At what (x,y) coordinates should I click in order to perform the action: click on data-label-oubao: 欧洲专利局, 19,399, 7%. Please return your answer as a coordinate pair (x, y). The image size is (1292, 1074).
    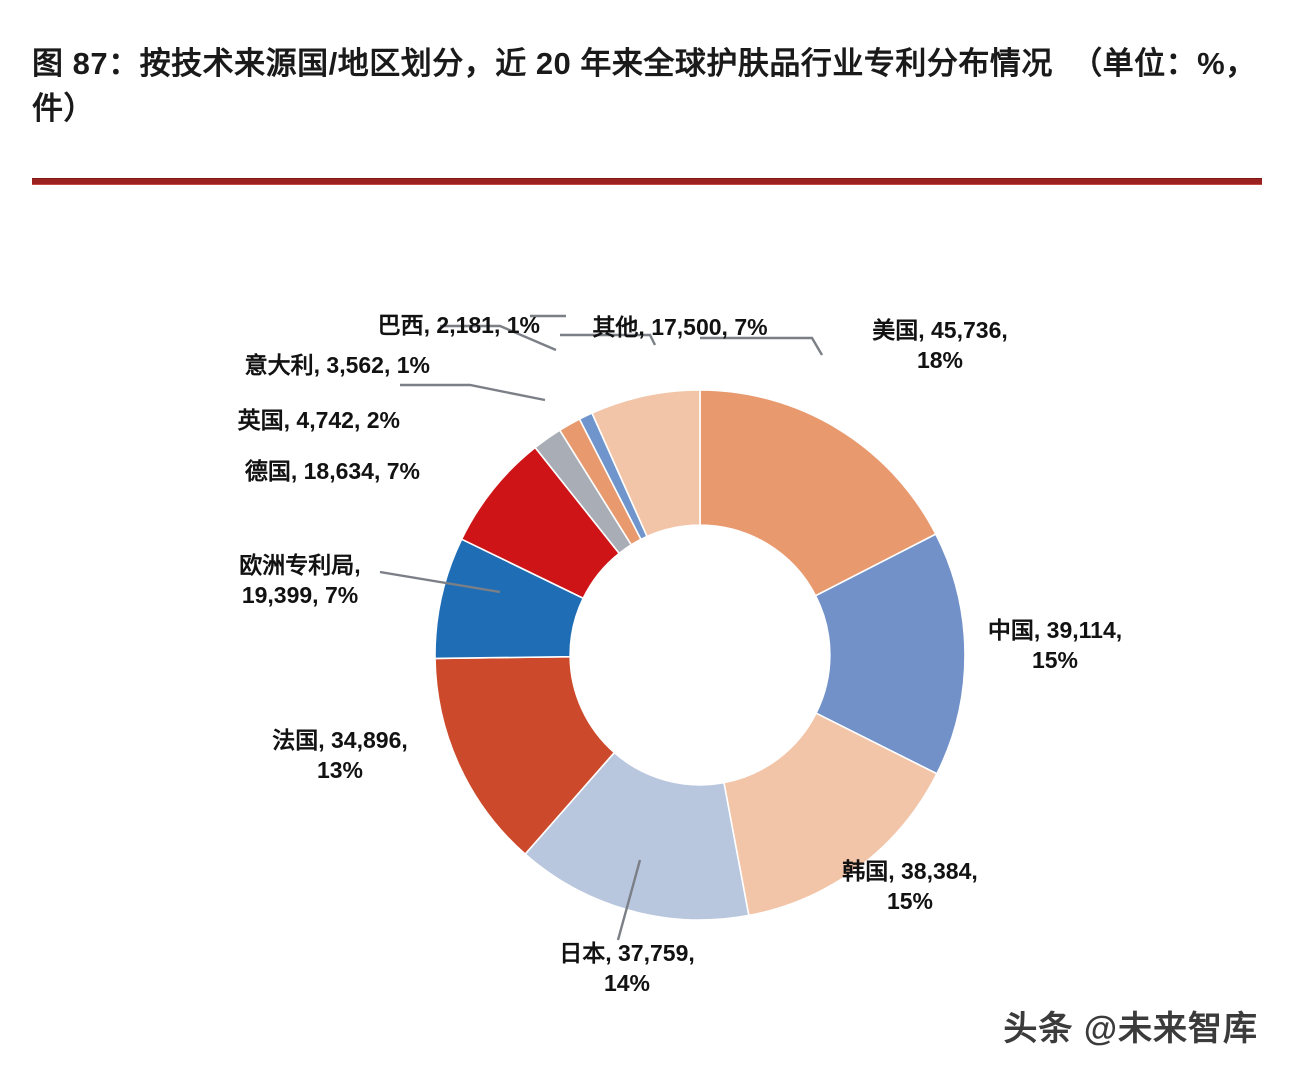
    Looking at the image, I should click on (300, 580).